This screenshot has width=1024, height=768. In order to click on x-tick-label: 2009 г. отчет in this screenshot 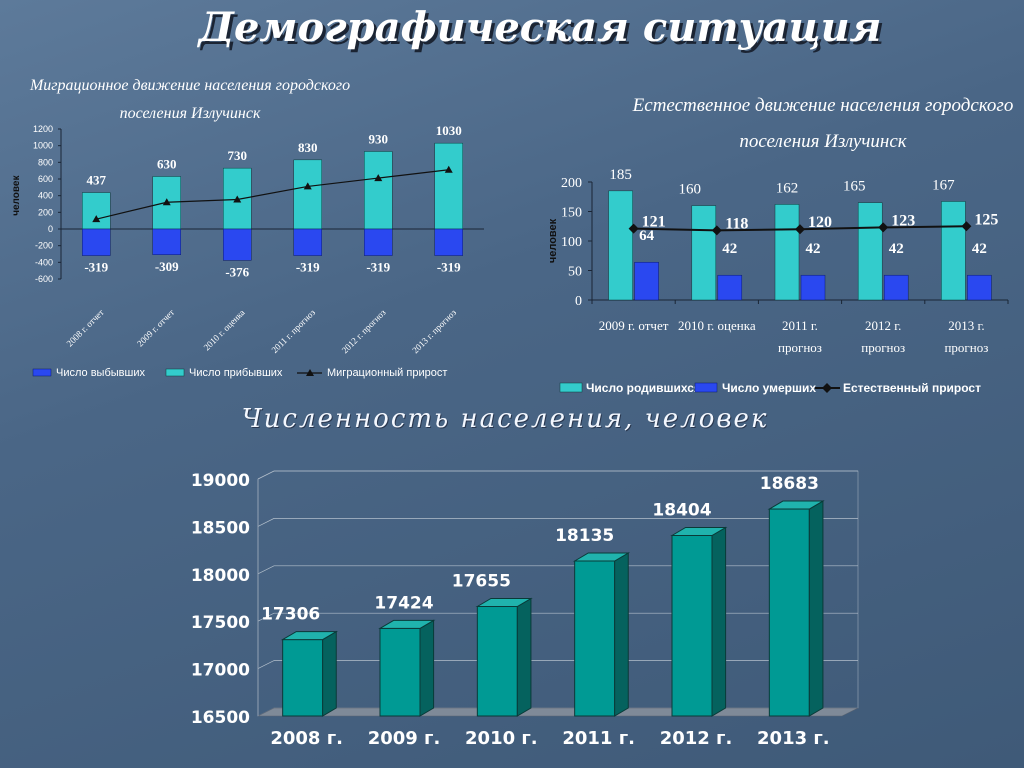, I will do `click(634, 325)`.